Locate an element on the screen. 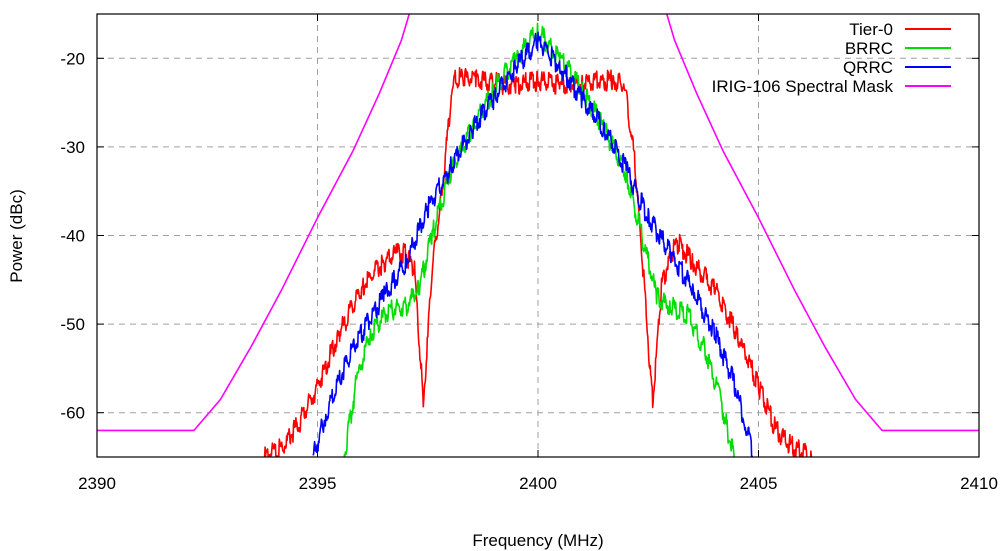 The width and height of the screenshot is (1007, 551). y-axis-label: Power (dBc) is located at coordinates (16, 236).